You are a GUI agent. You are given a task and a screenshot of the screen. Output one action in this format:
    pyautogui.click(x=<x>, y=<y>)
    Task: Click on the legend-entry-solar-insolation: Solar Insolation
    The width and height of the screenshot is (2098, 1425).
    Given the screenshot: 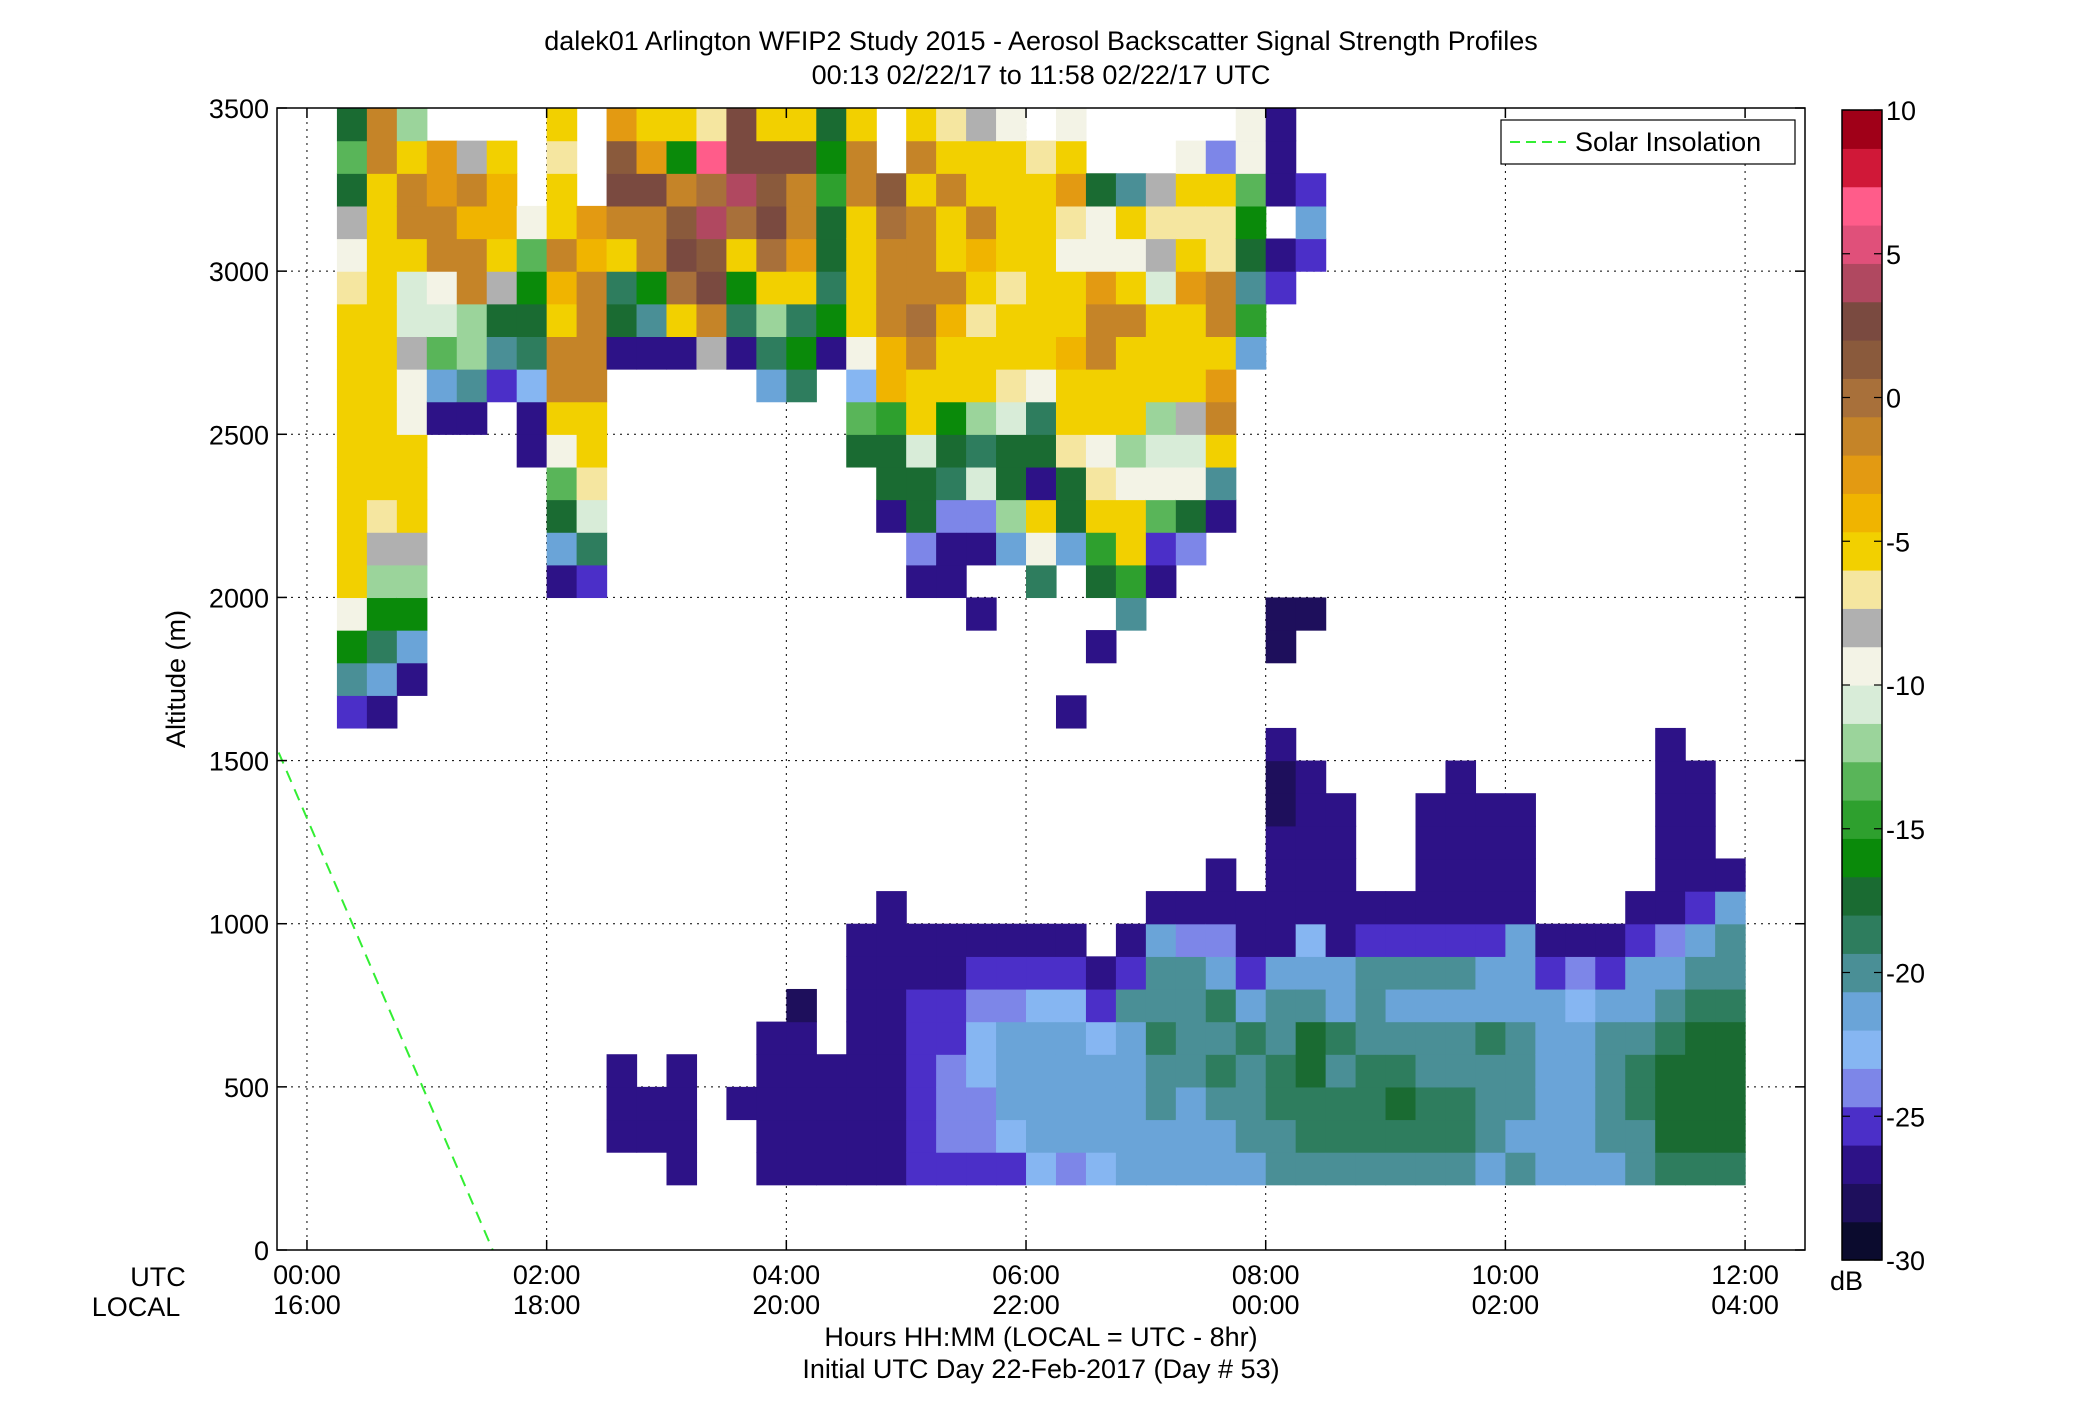 What is the action you would take?
    pyautogui.click(x=1668, y=142)
    